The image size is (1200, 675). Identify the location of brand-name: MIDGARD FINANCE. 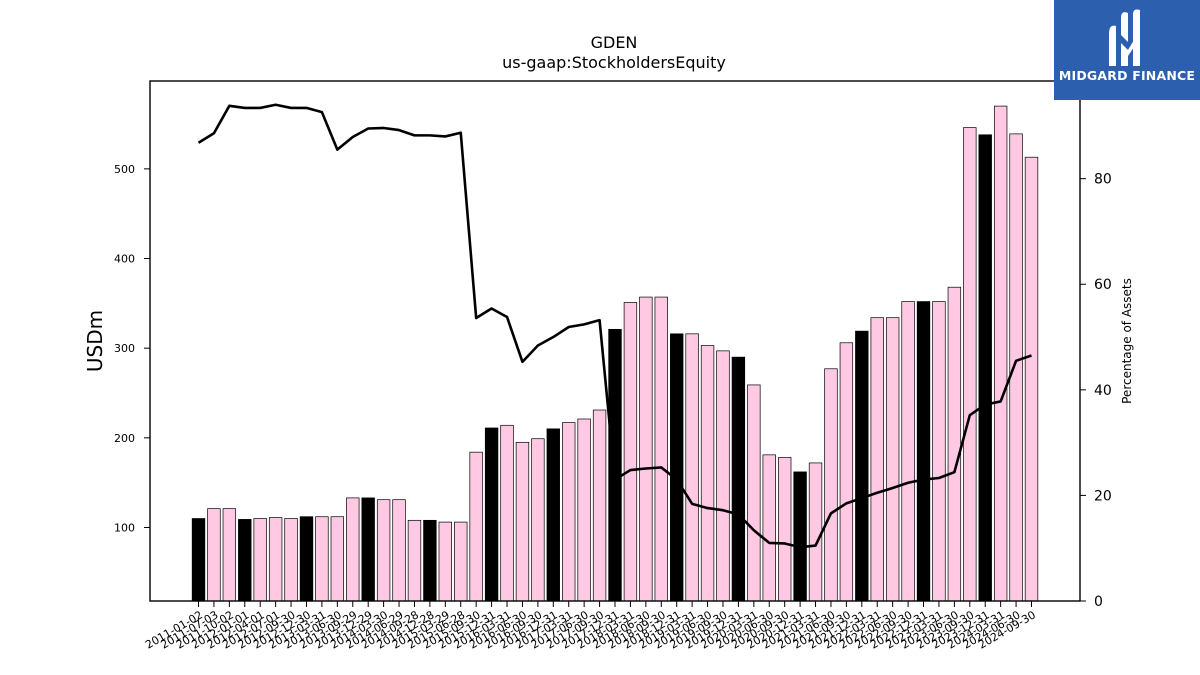
(1127, 75).